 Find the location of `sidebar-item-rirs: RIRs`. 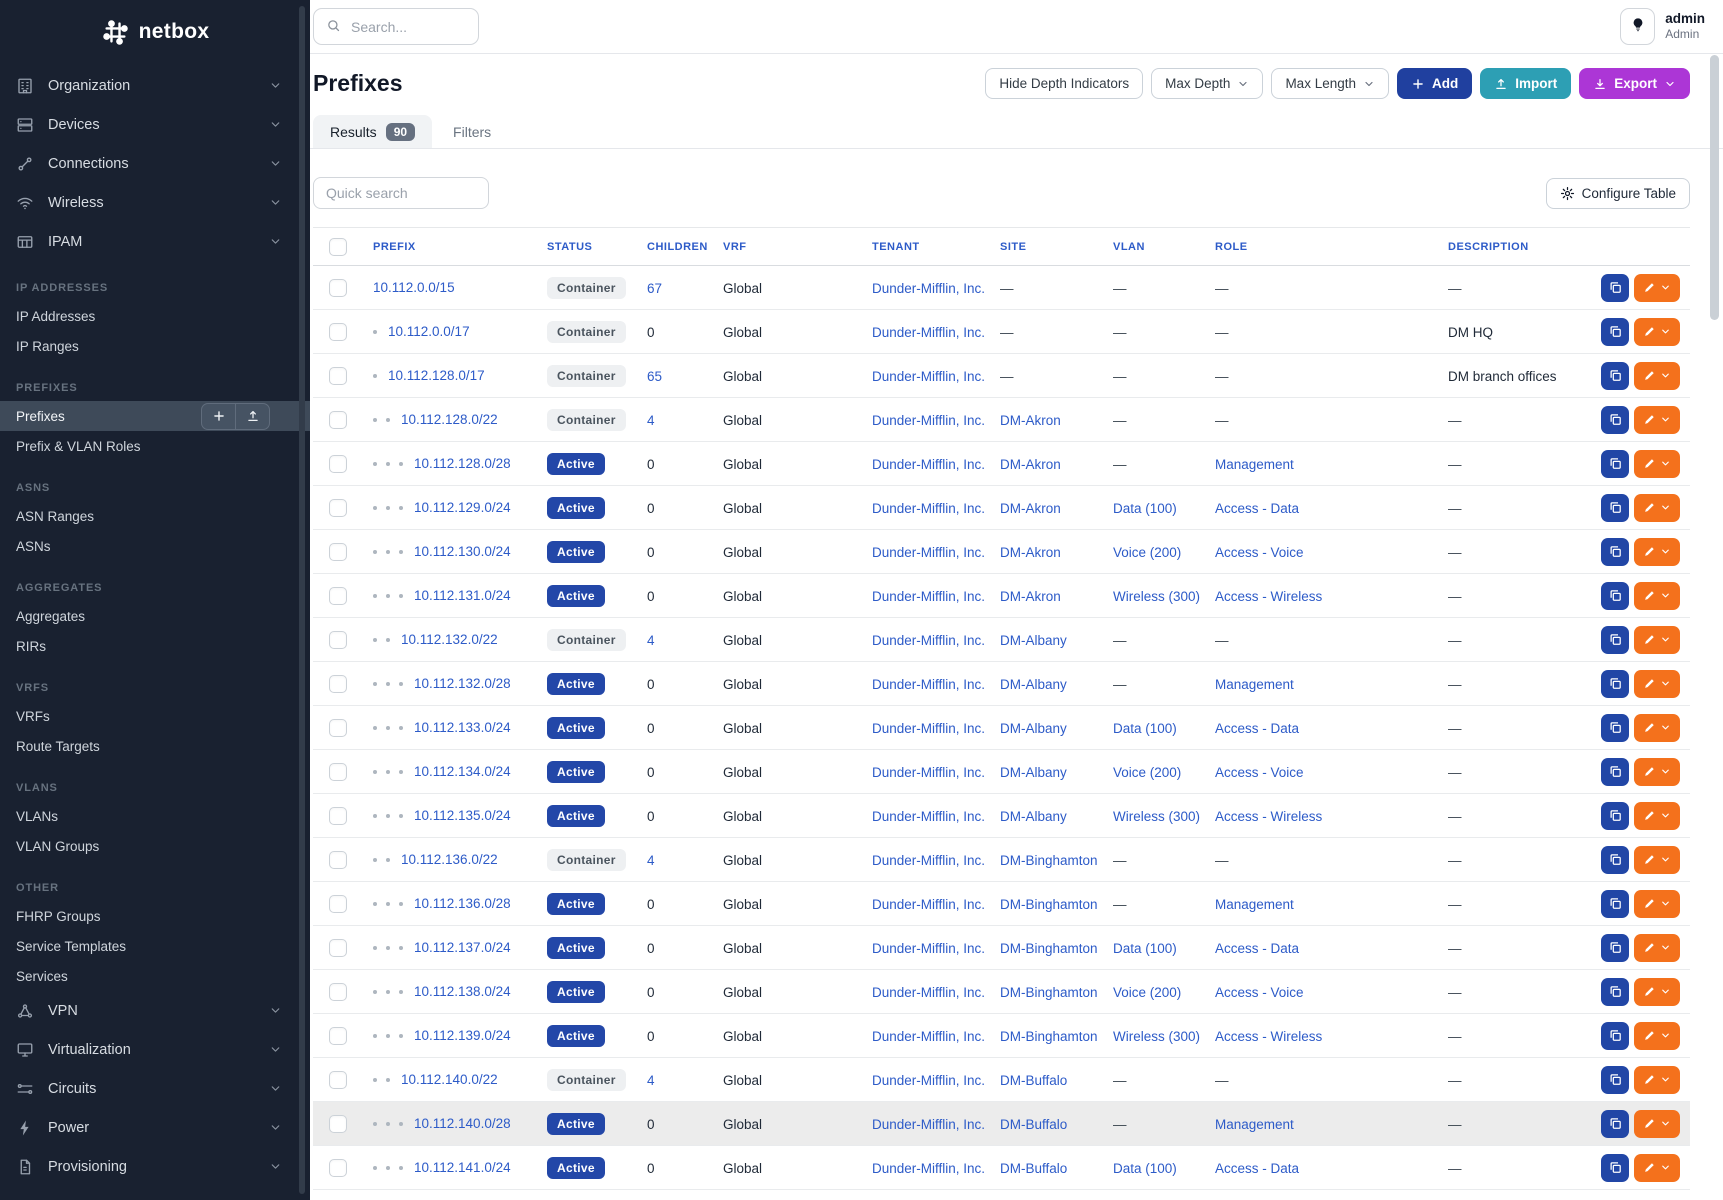

sidebar-item-rirs: RIRs is located at coordinates (148, 646).